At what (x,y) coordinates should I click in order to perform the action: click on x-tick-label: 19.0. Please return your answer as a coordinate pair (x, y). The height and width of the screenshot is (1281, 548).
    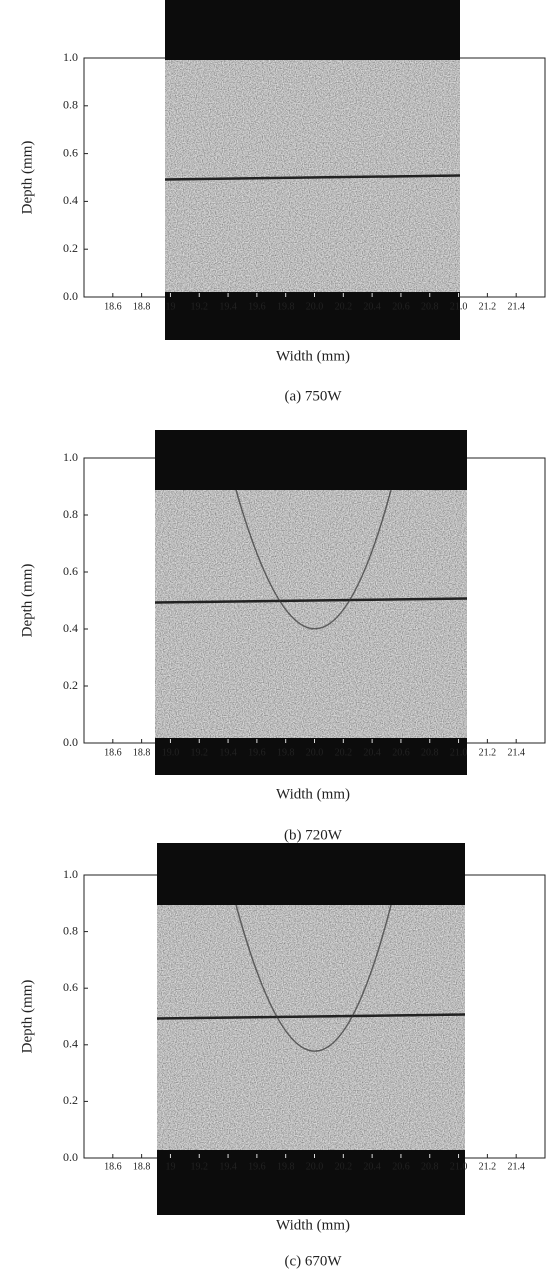
    Looking at the image, I should click on (171, 752).